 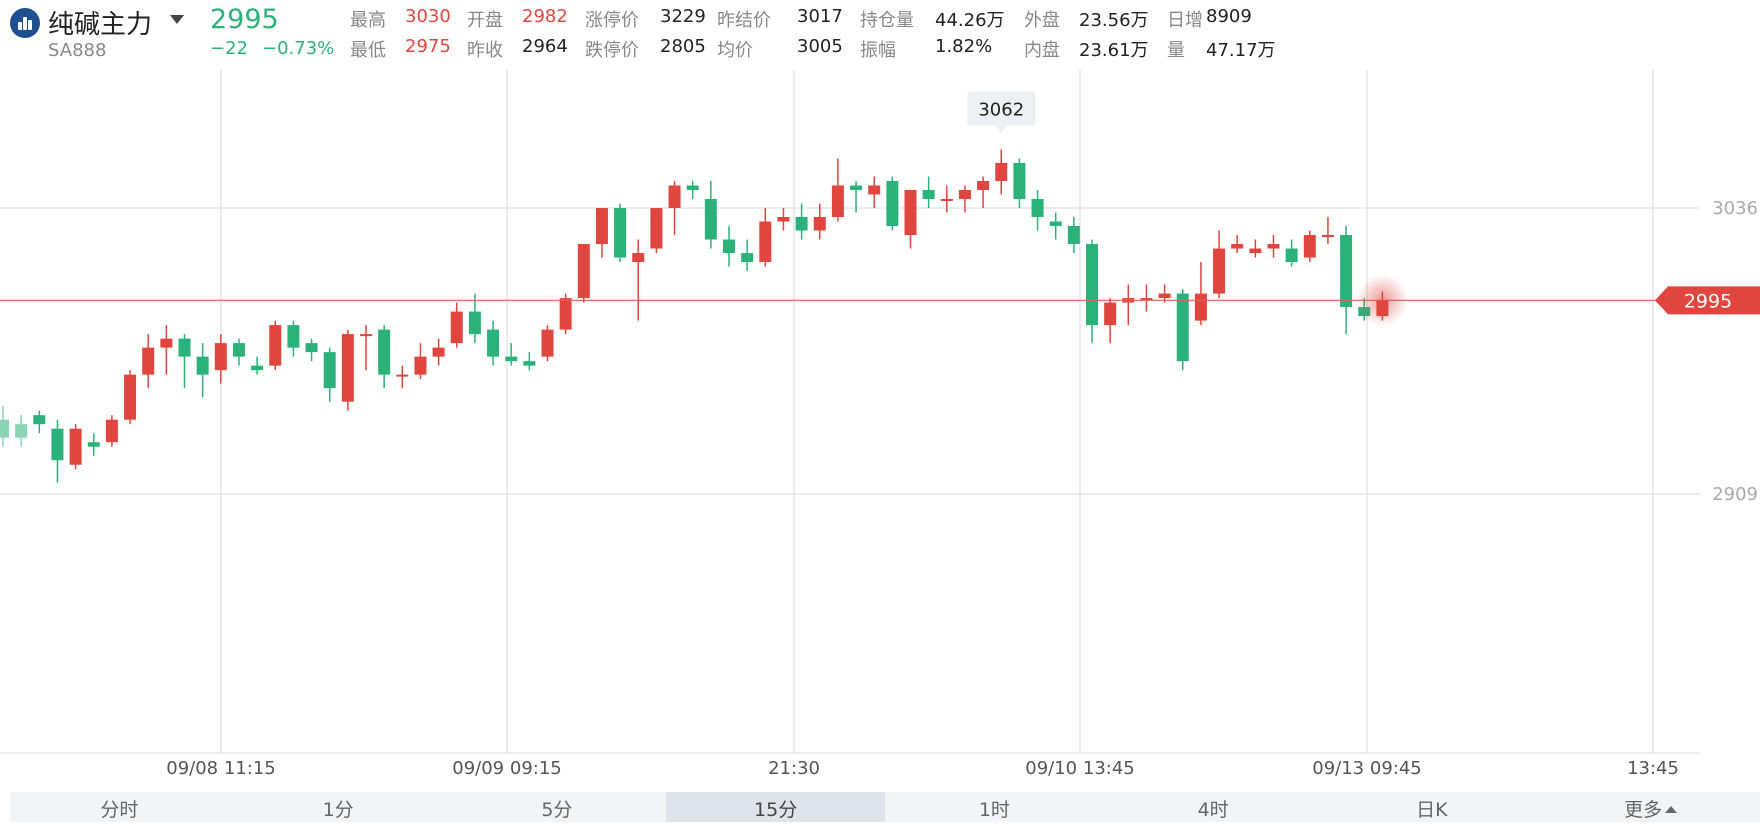 What do you see at coordinates (119, 807) in the screenshot?
I see `tab-period-0: 分时` at bounding box center [119, 807].